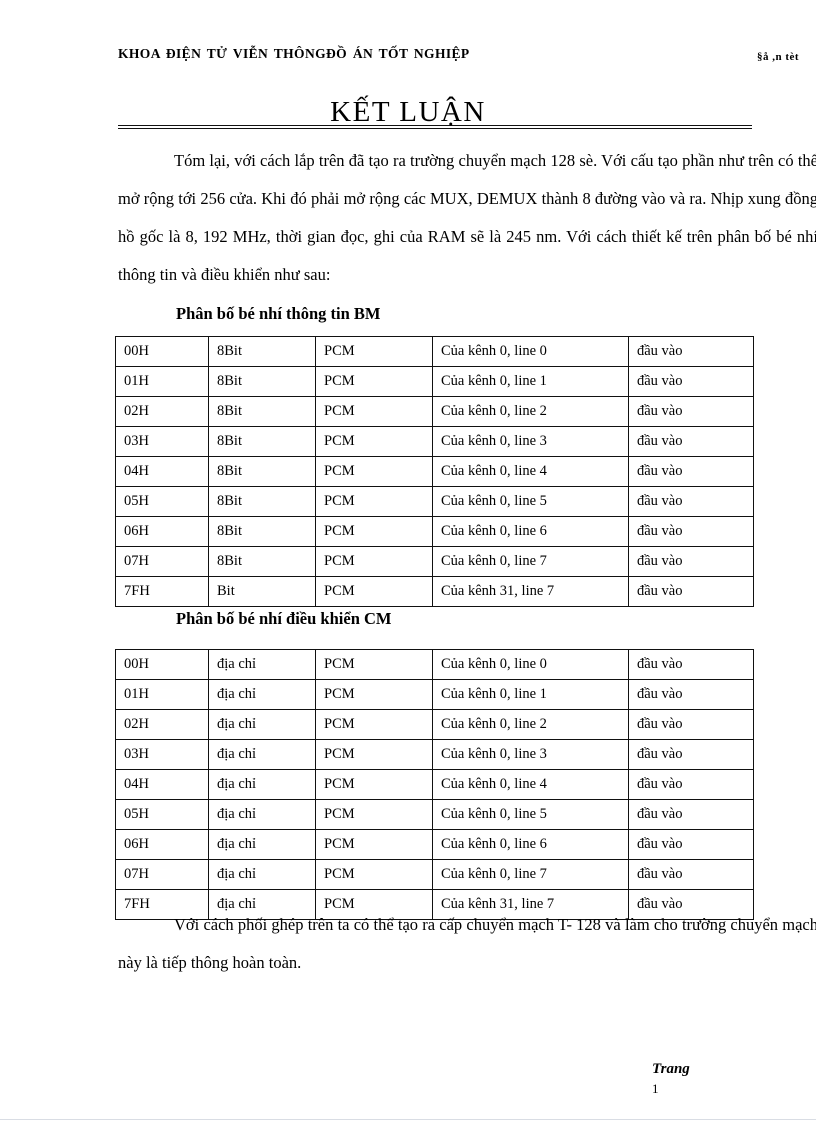 The height and width of the screenshot is (1123, 816). Describe the element at coordinates (162, 501) in the screenshot. I see `cell-address: 05H` at that location.